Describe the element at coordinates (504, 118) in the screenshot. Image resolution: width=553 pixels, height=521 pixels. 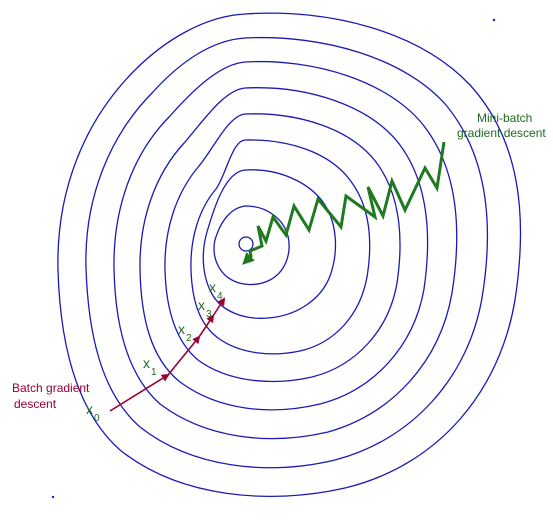
I see `mini-batch-label-line-1: Mini-batch` at that location.